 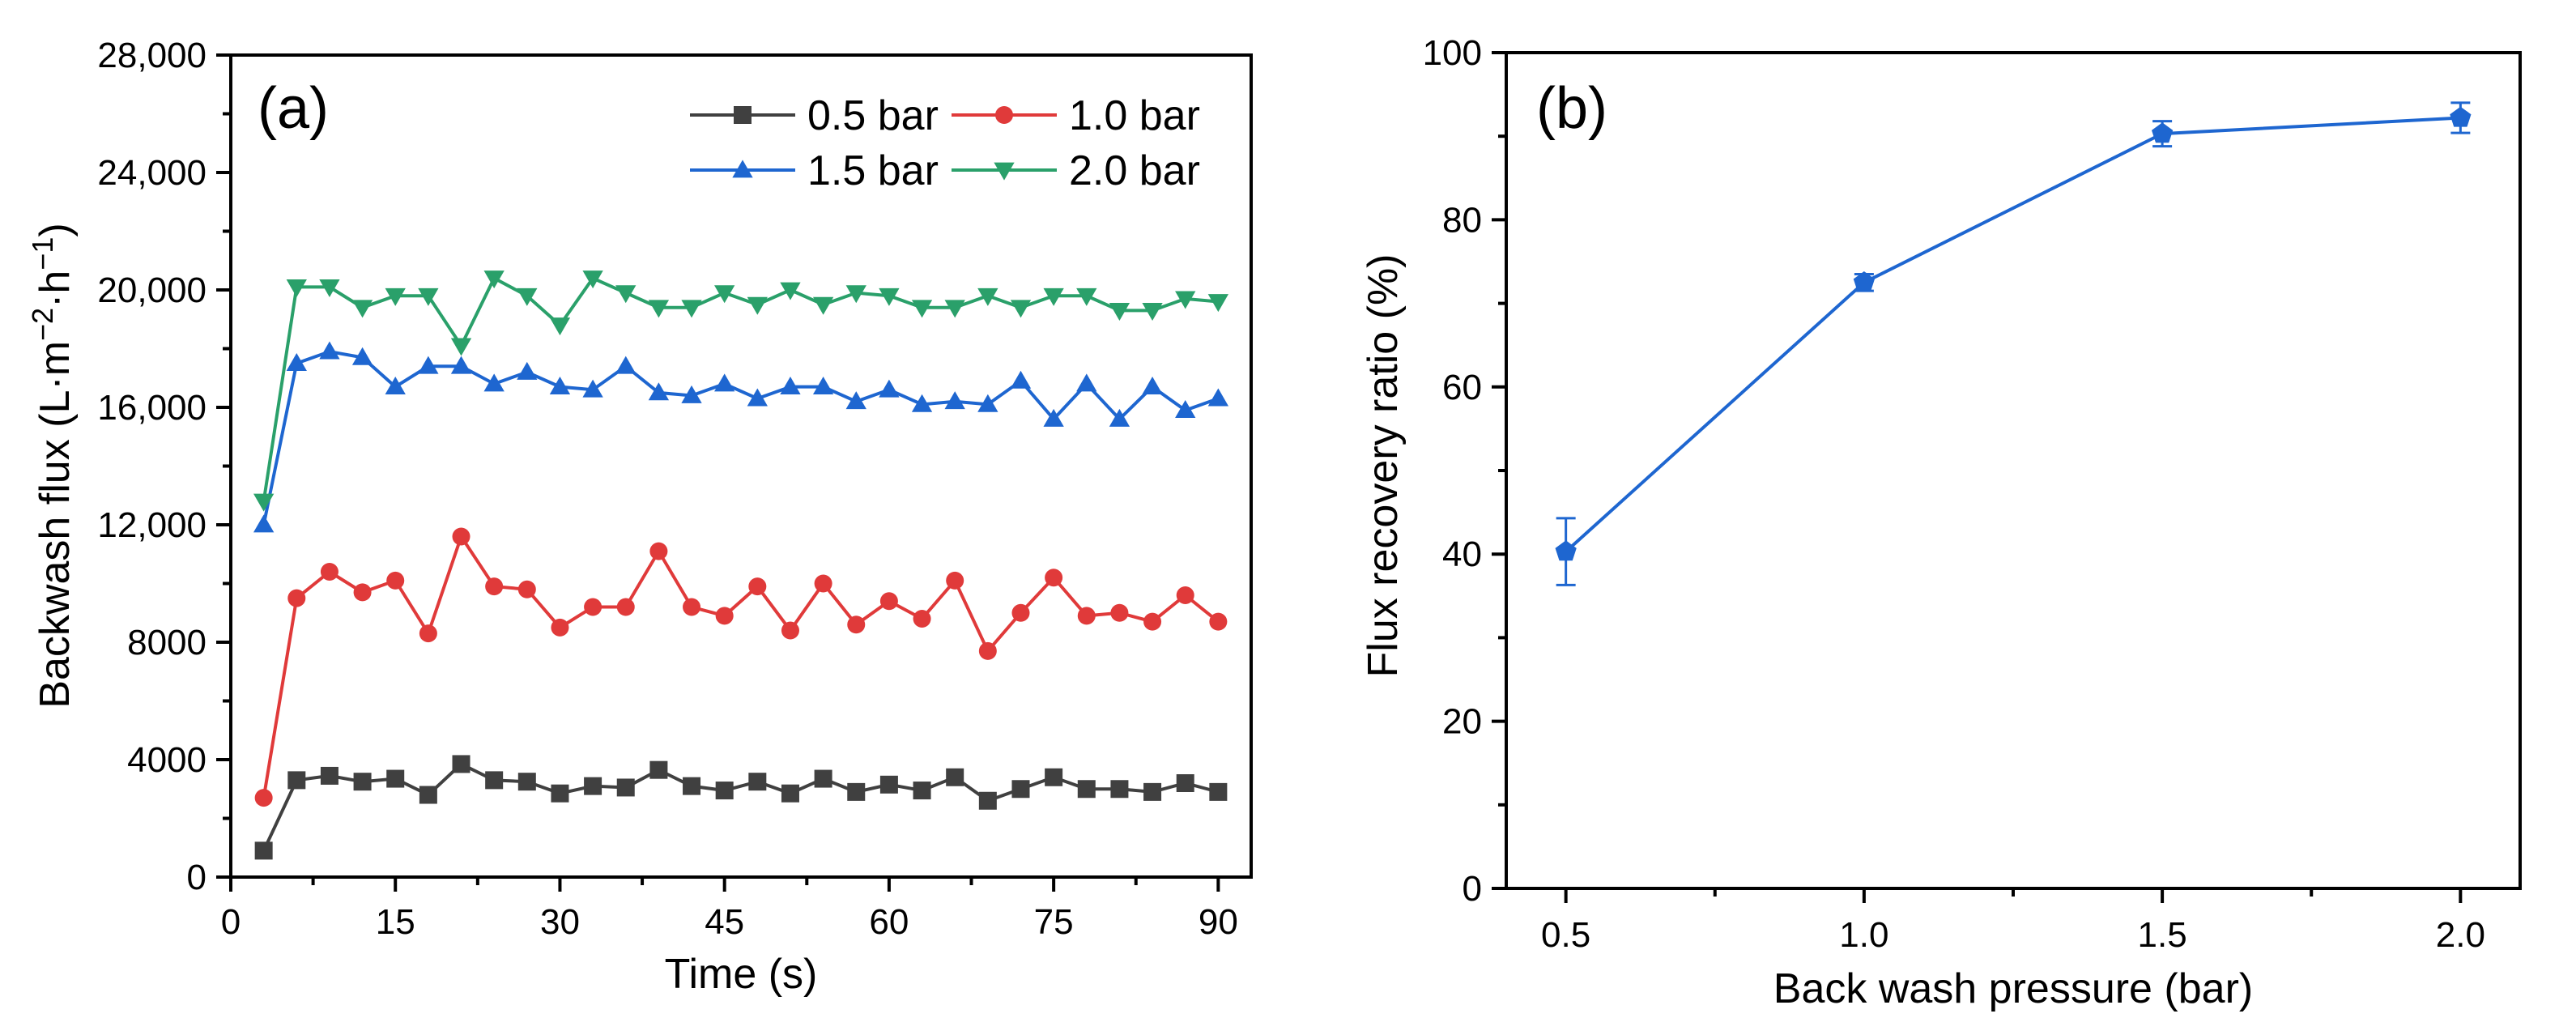 What do you see at coordinates (741, 974) in the screenshot?
I see `chart-a-x-axis-label: Time (s)` at bounding box center [741, 974].